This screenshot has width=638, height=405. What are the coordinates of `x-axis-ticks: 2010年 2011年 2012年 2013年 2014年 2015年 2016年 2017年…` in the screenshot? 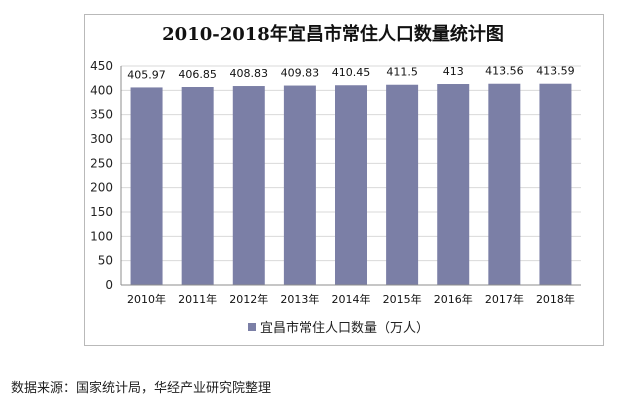 It's located at (351, 299).